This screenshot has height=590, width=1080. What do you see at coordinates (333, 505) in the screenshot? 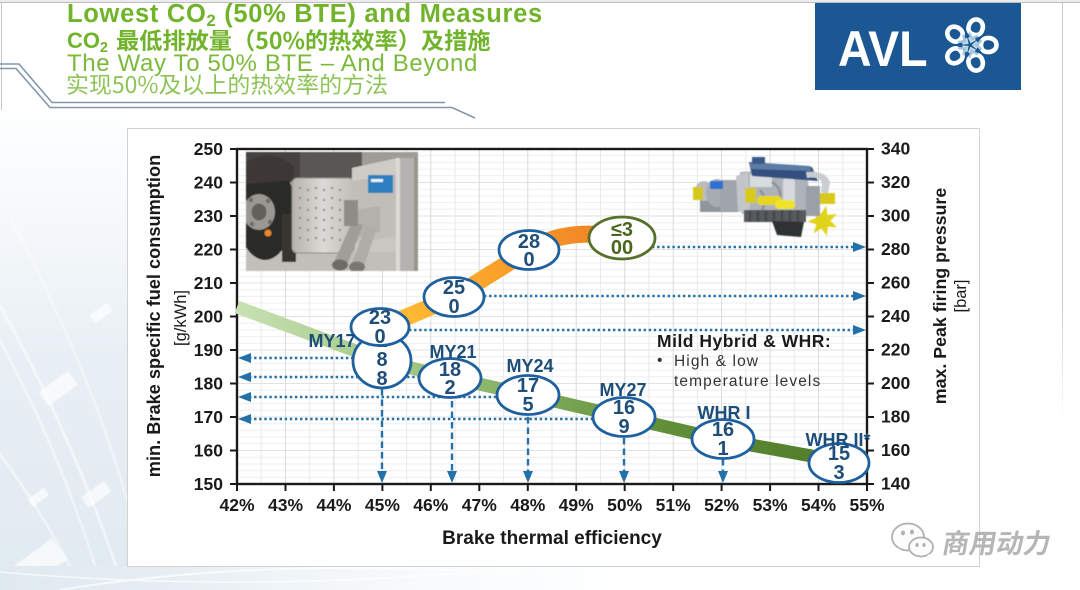
I see `svg-text: 44%` at bounding box center [333, 505].